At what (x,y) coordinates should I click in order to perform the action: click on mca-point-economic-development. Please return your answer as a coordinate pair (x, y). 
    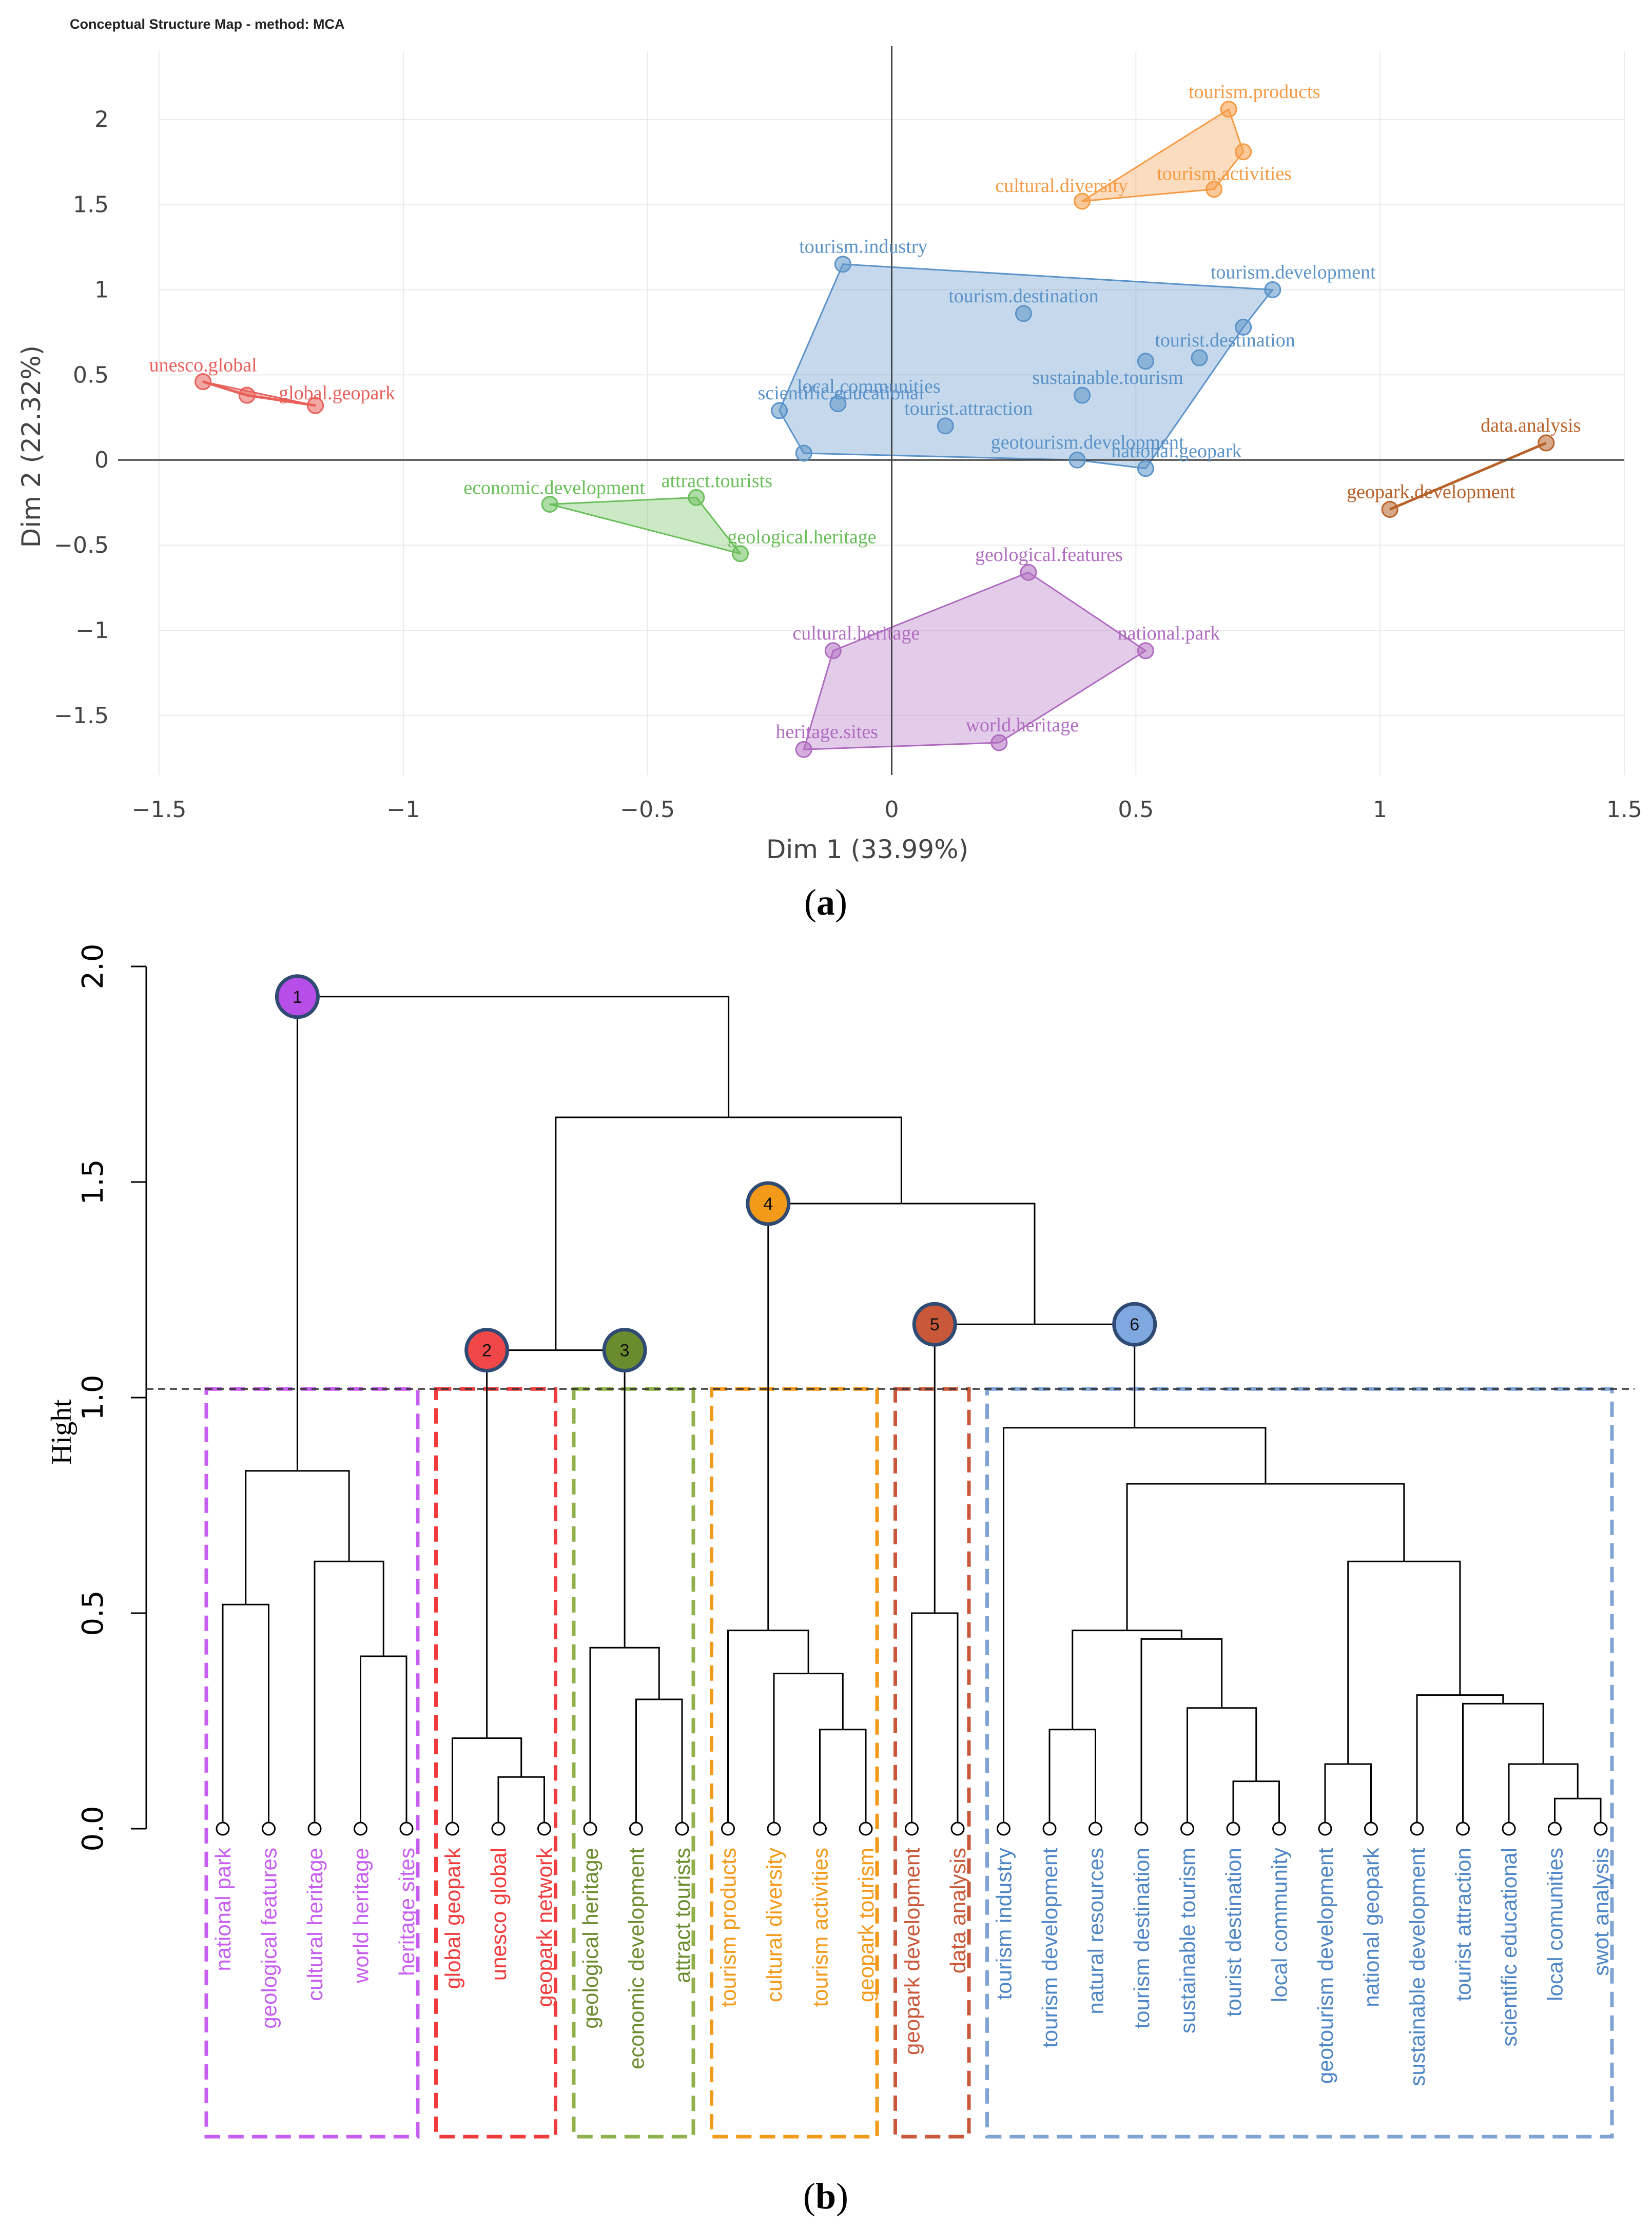
    Looking at the image, I should click on (549, 504).